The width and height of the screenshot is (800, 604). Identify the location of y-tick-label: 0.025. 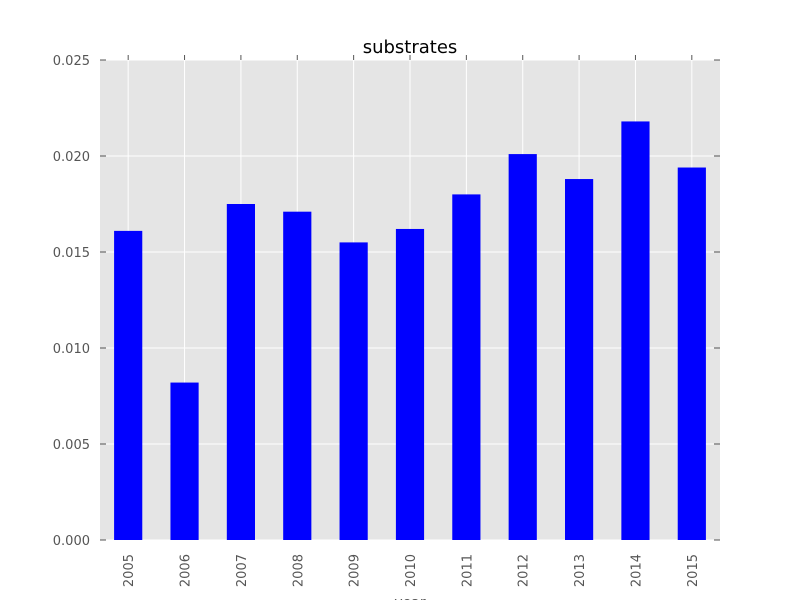
(71, 61).